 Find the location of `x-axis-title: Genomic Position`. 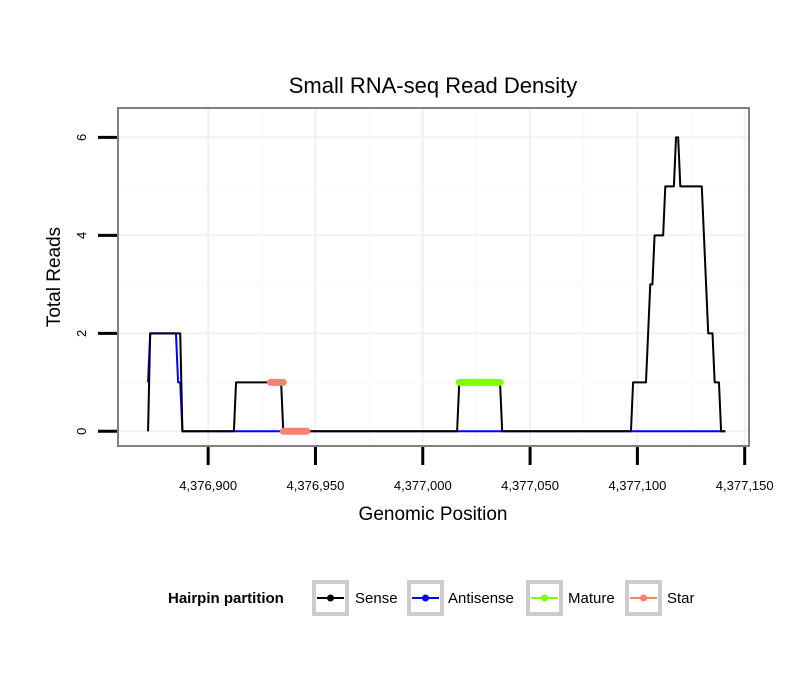

x-axis-title: Genomic Position is located at coordinates (433, 514).